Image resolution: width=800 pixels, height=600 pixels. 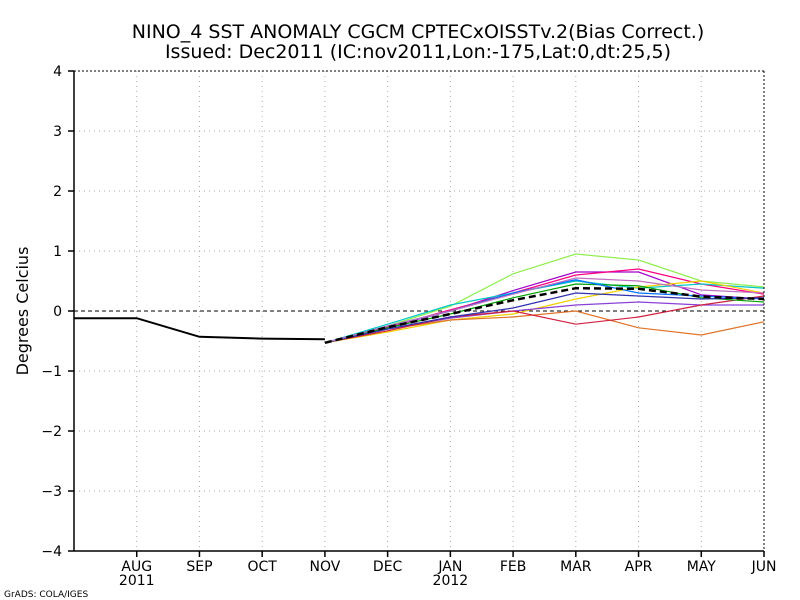 What do you see at coordinates (263, 567) in the screenshot?
I see `x-tick-label: OCT` at bounding box center [263, 567].